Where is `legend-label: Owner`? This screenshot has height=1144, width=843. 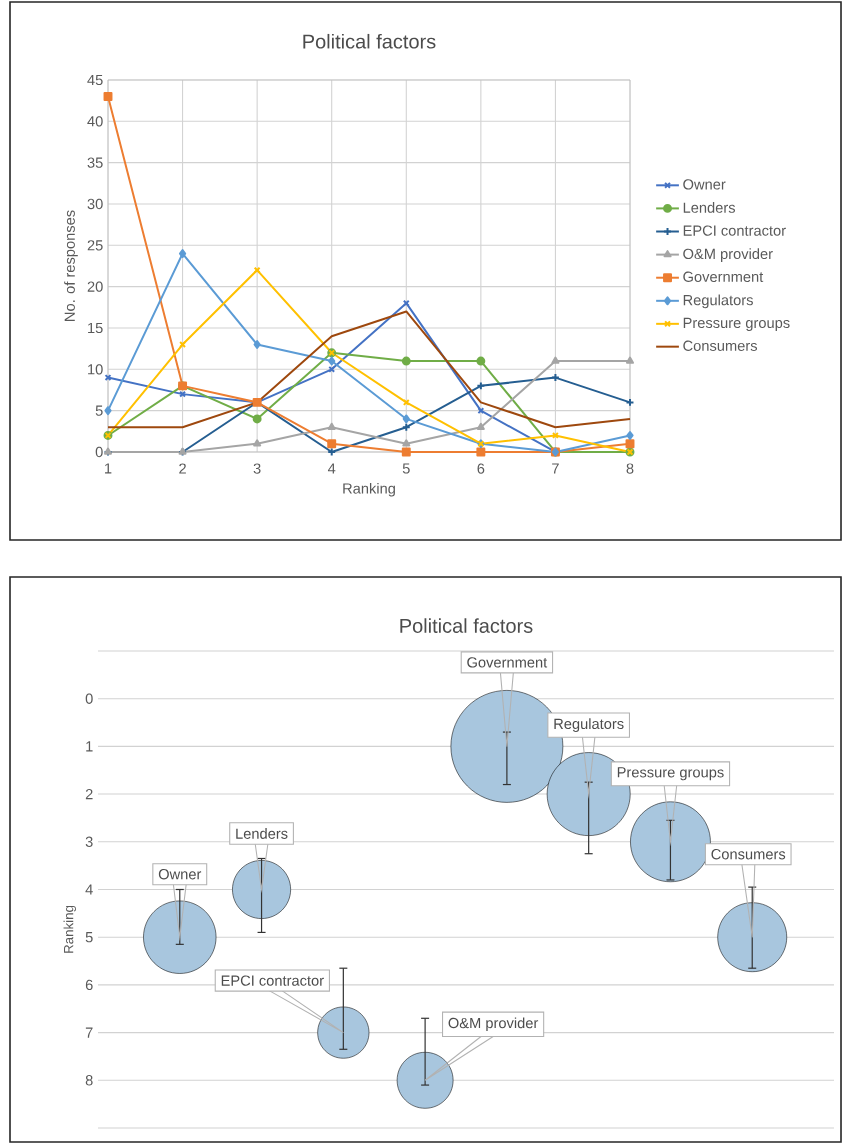 legend-label: Owner is located at coordinates (704, 184).